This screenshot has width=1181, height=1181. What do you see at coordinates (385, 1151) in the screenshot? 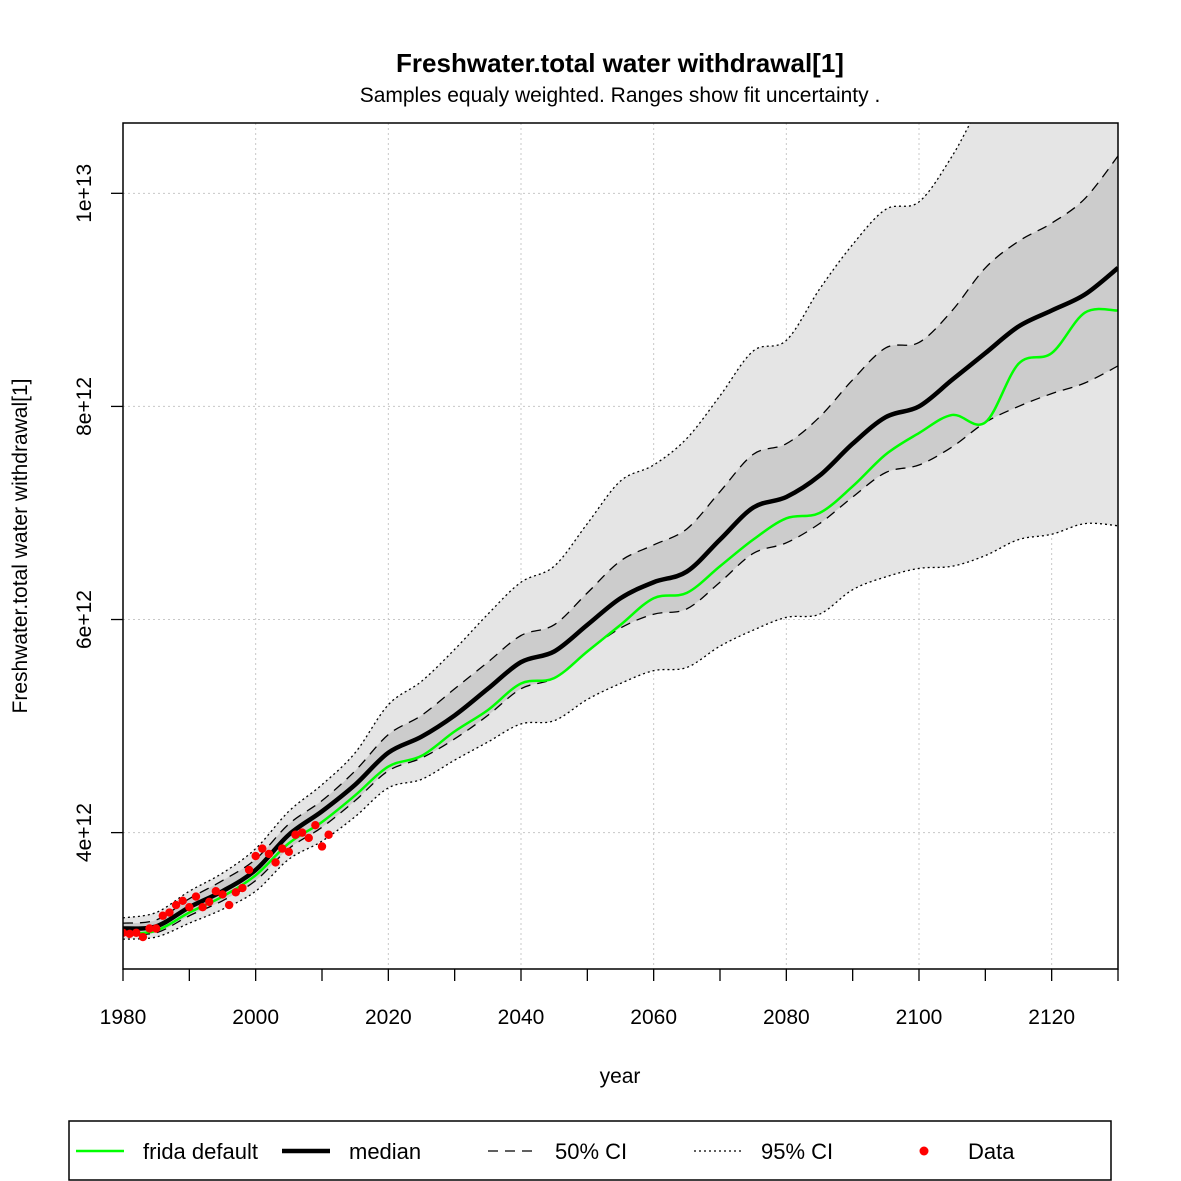
I see `legend-label: median` at bounding box center [385, 1151].